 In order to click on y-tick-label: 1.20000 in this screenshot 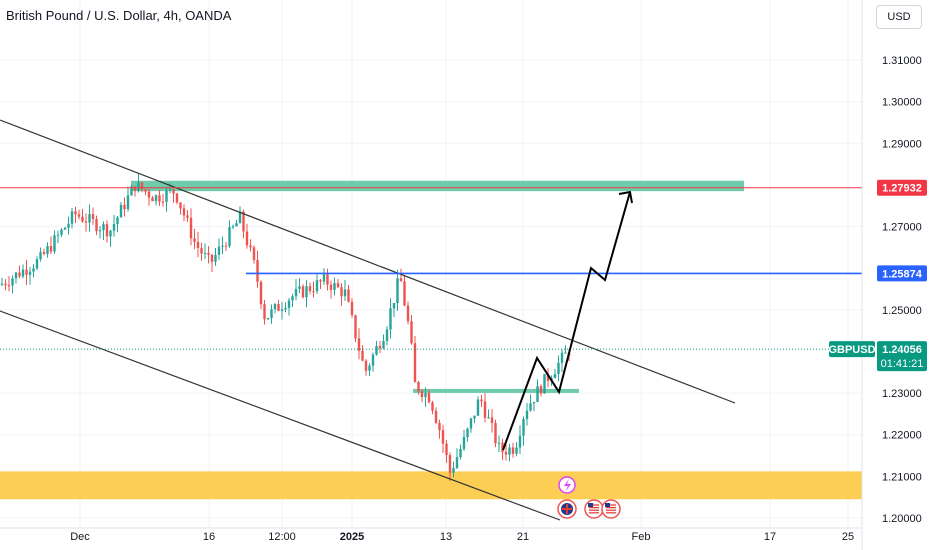, I will do `click(902, 519)`.